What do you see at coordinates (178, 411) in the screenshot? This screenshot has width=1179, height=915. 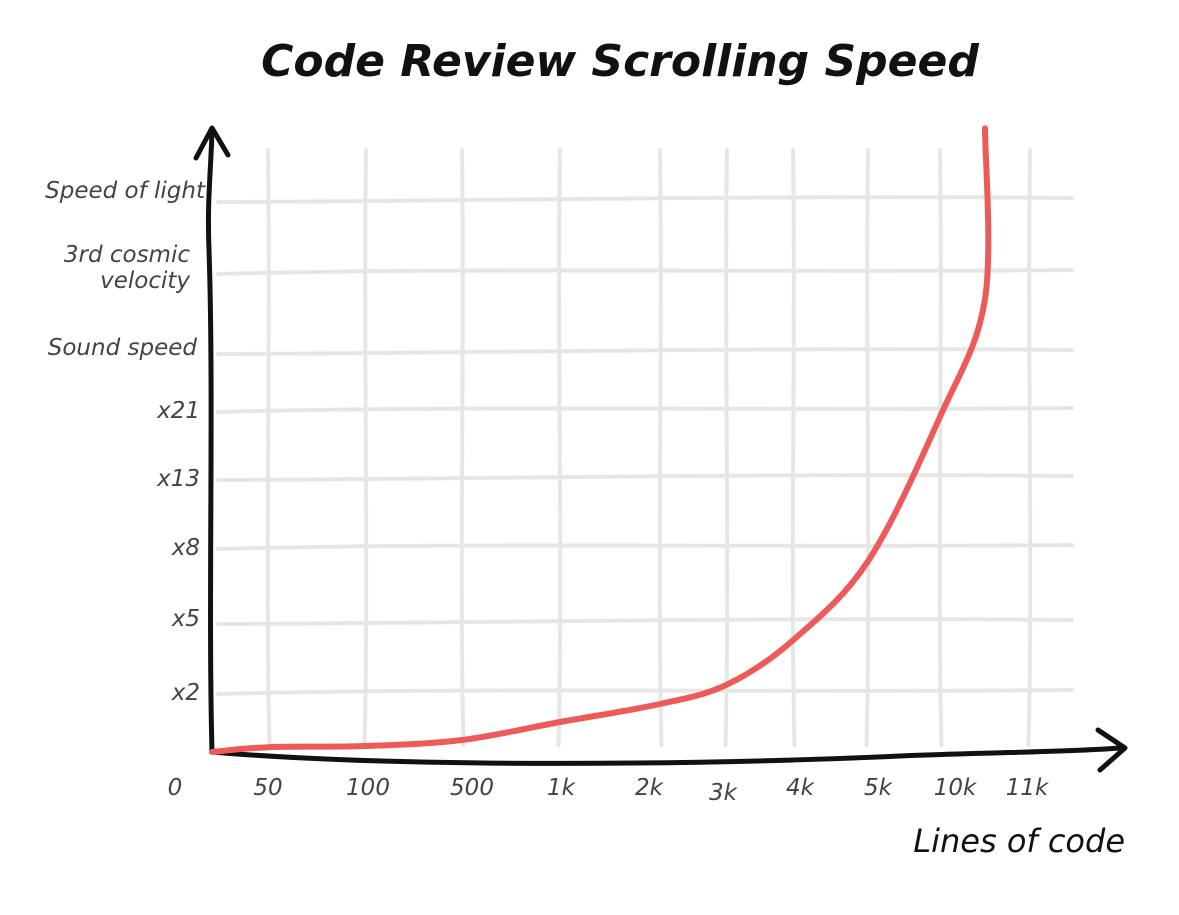 I see `y-tick-label: x21` at bounding box center [178, 411].